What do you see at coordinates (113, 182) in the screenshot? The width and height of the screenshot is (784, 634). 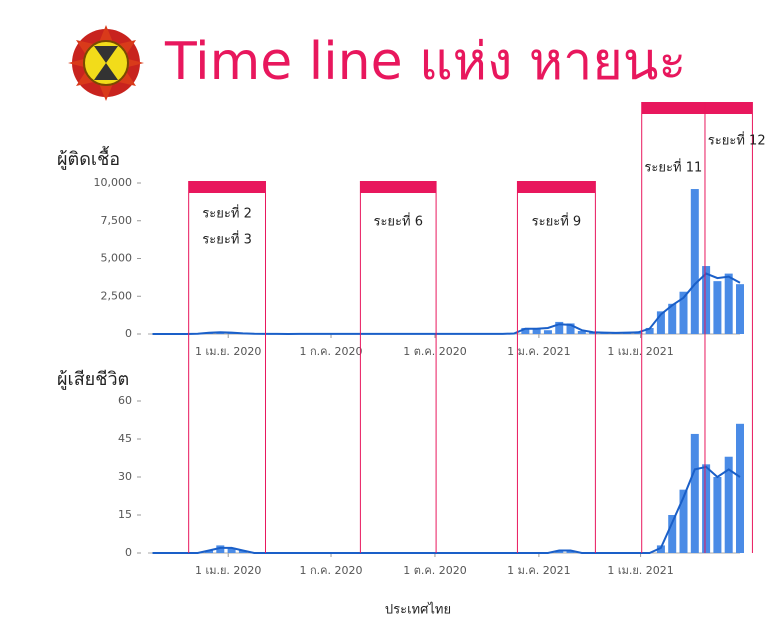 I see `y-tick-label: 10,000` at bounding box center [113, 182].